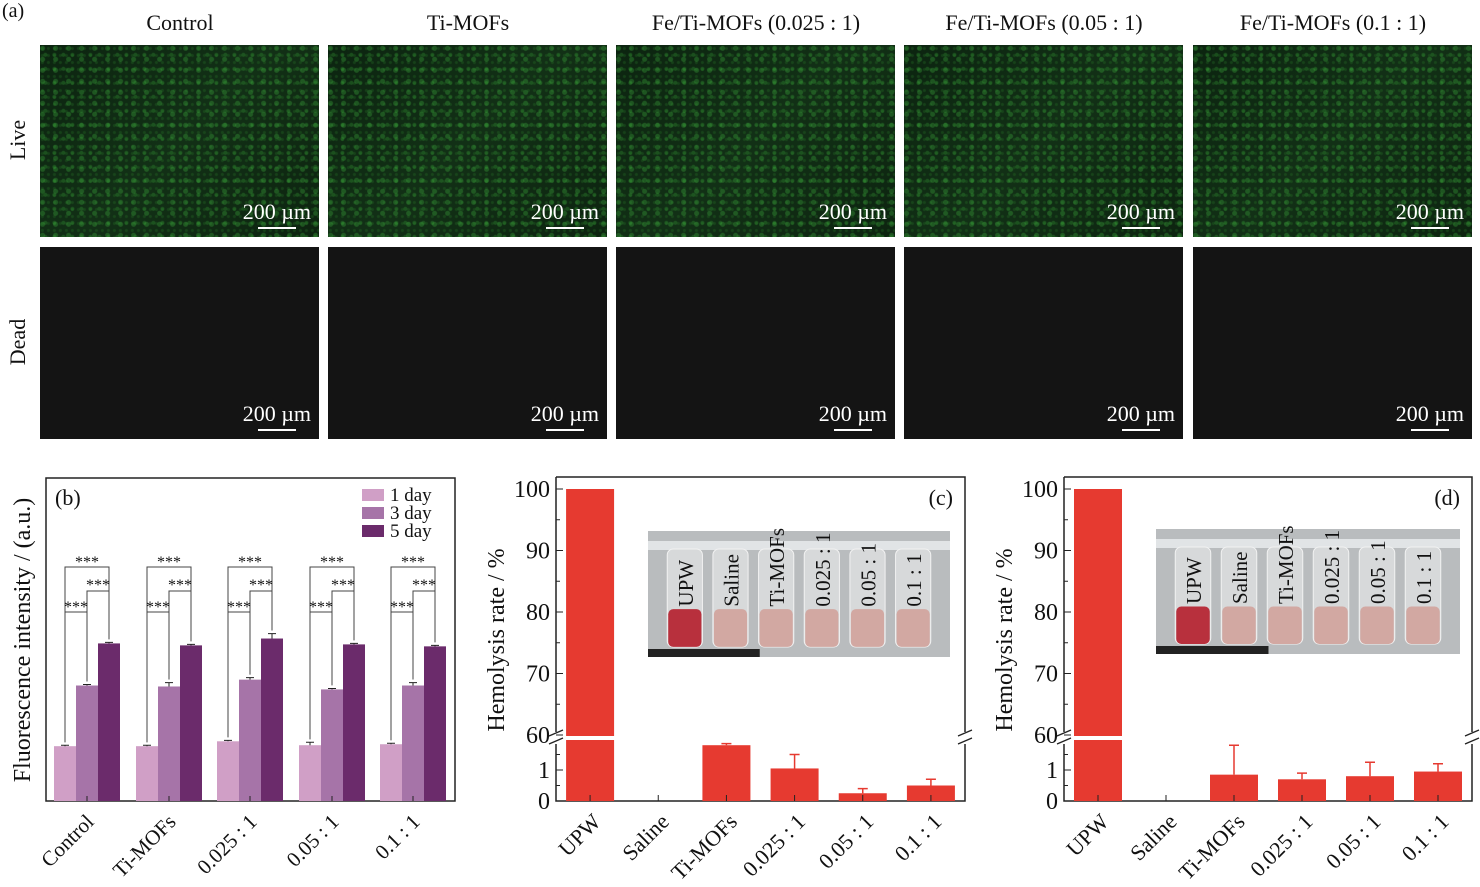 This screenshot has width=1480, height=887. I want to click on y-tick-label: 80, so click(1046, 613).